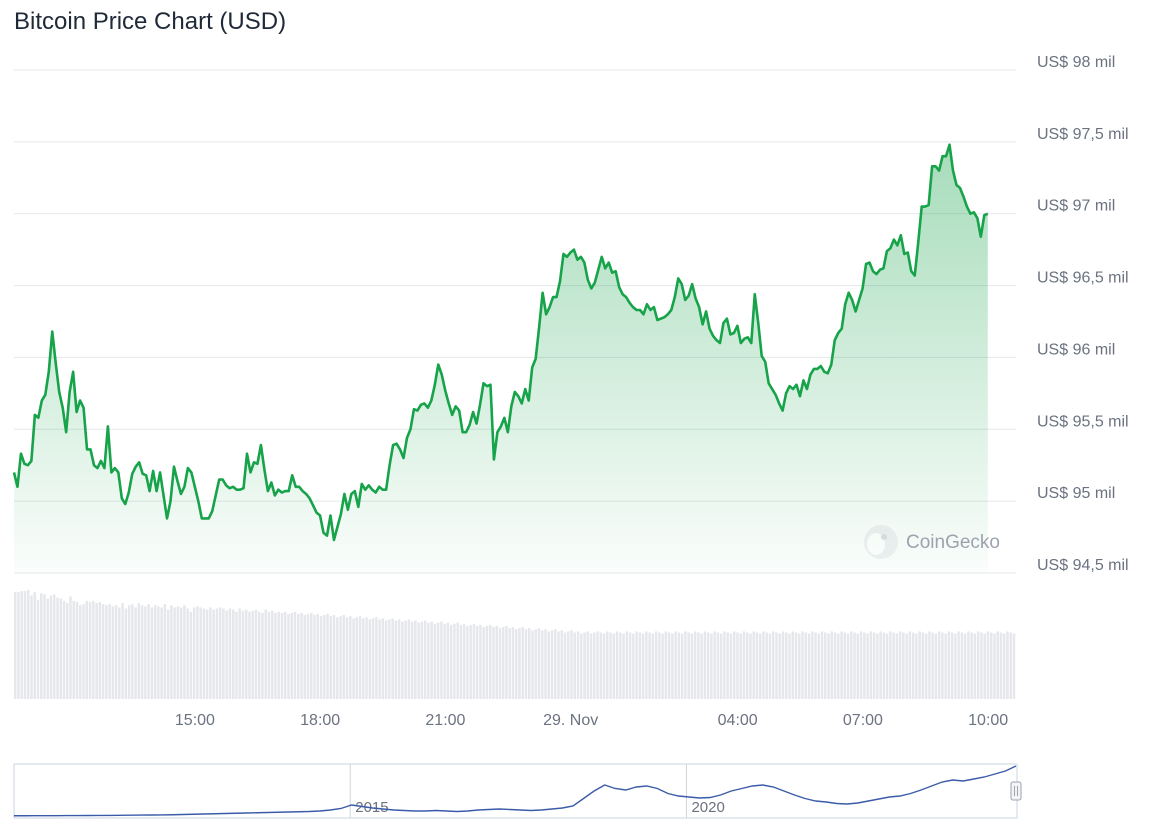  I want to click on y-tick-label: US$ 94,5 mil, so click(1083, 565).